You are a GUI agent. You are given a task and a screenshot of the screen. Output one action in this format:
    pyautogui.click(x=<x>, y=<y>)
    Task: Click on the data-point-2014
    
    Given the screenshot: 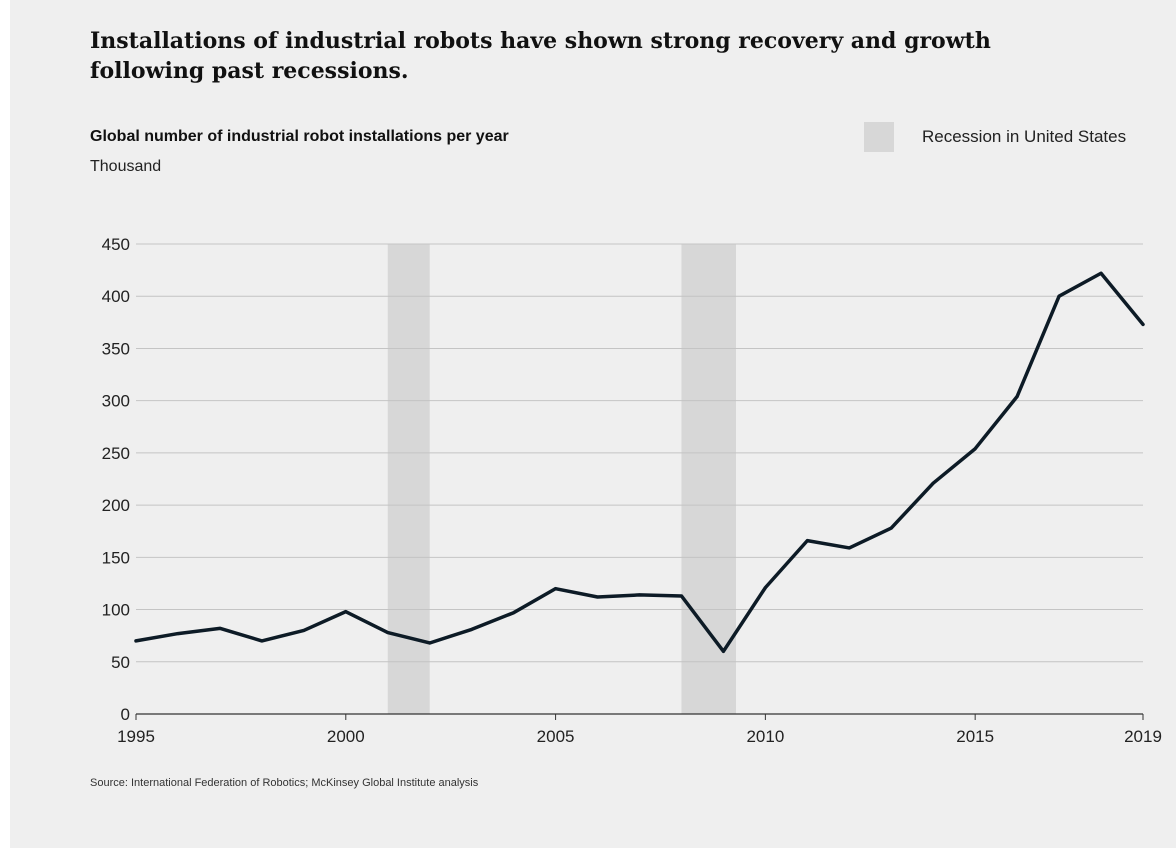 What is the action you would take?
    pyautogui.click(x=933, y=483)
    